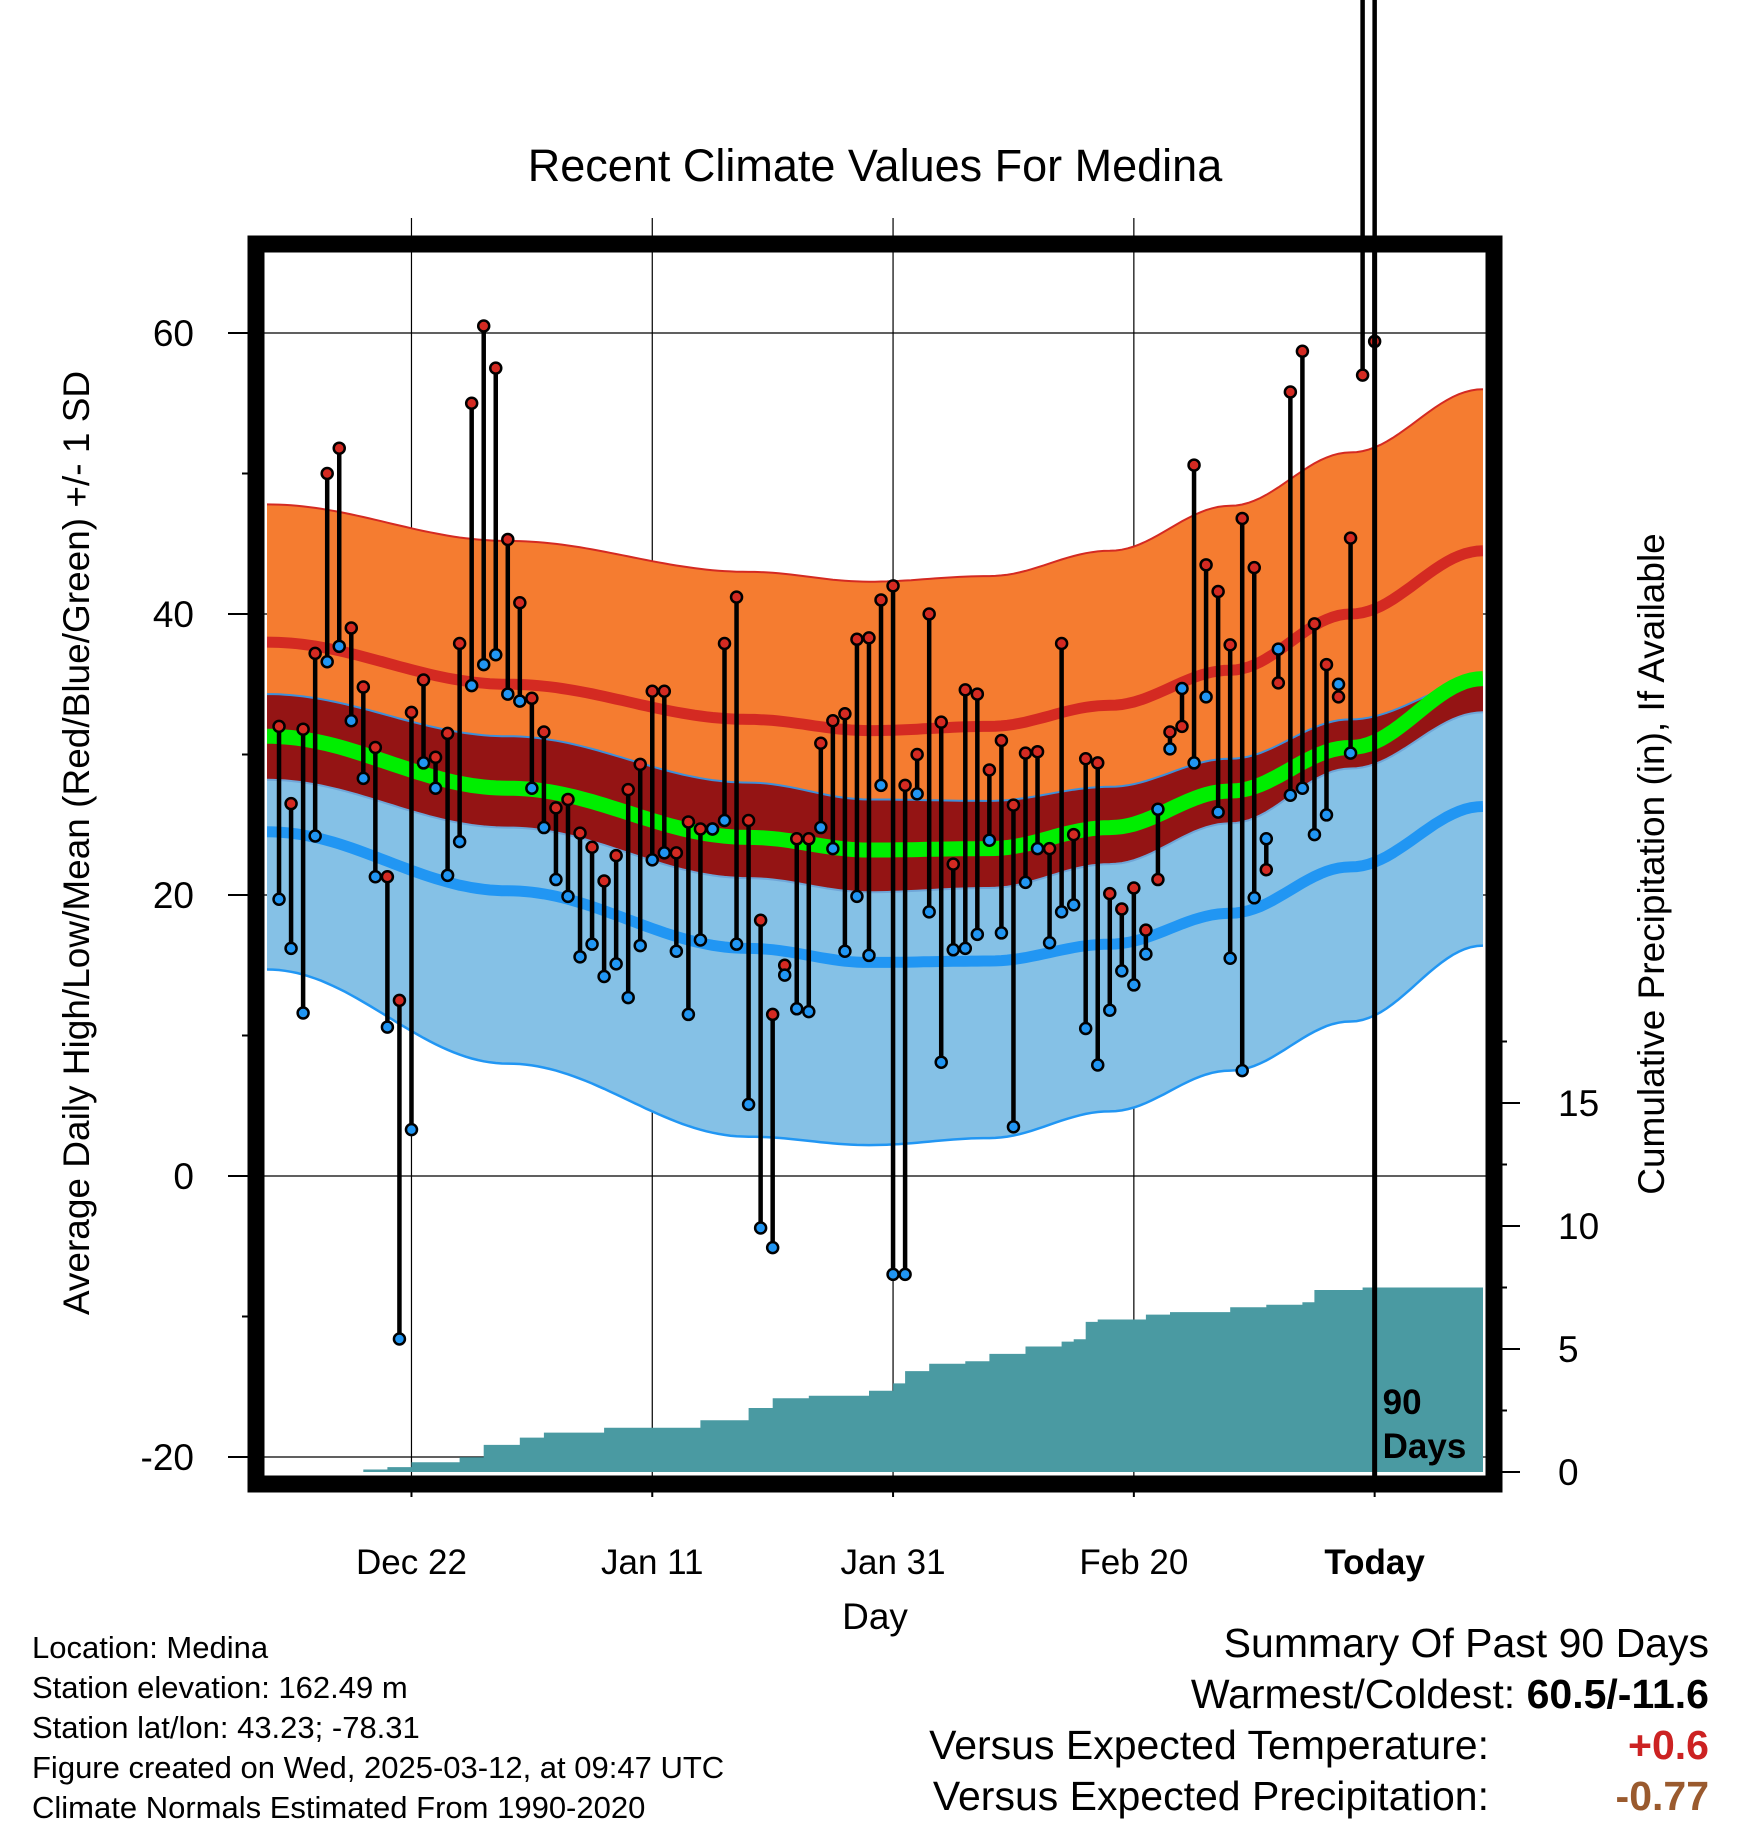  Describe the element at coordinates (1319, 1745) in the screenshot. I see `summary-temp-row: Versus Expected Temperature: +0.6` at that location.